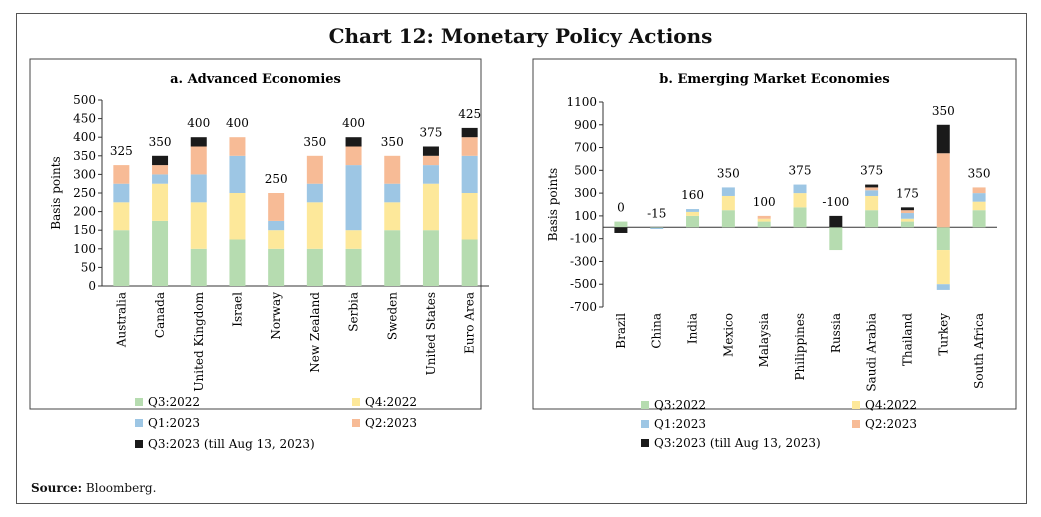 This screenshot has height=517, width=1041. What do you see at coordinates (430, 151) in the screenshot?
I see `bar-united-states-q3-2023-till-aug-13-2023` at bounding box center [430, 151].